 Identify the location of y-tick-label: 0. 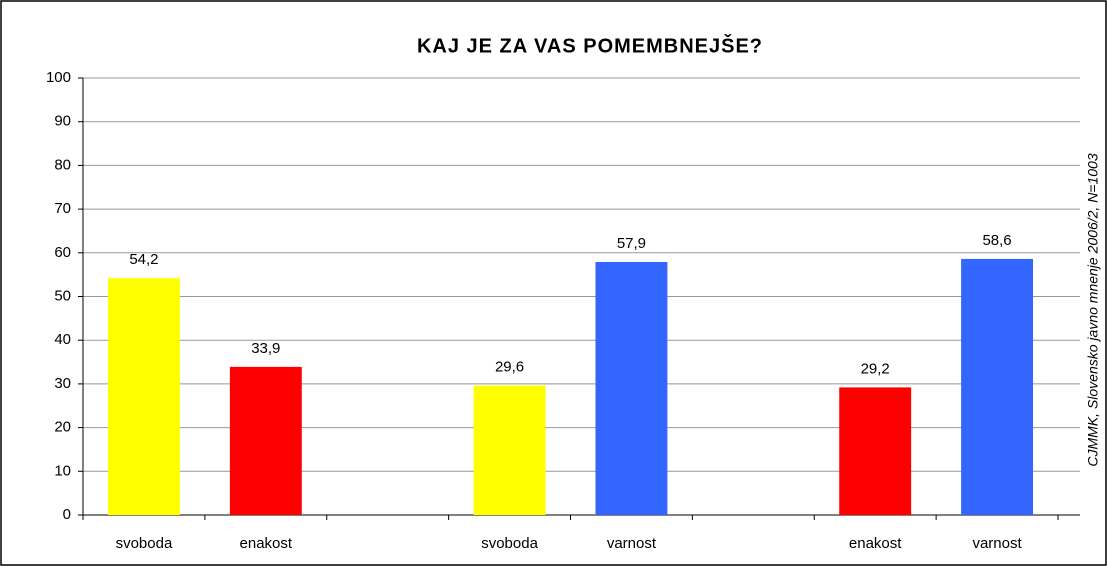
(67, 514).